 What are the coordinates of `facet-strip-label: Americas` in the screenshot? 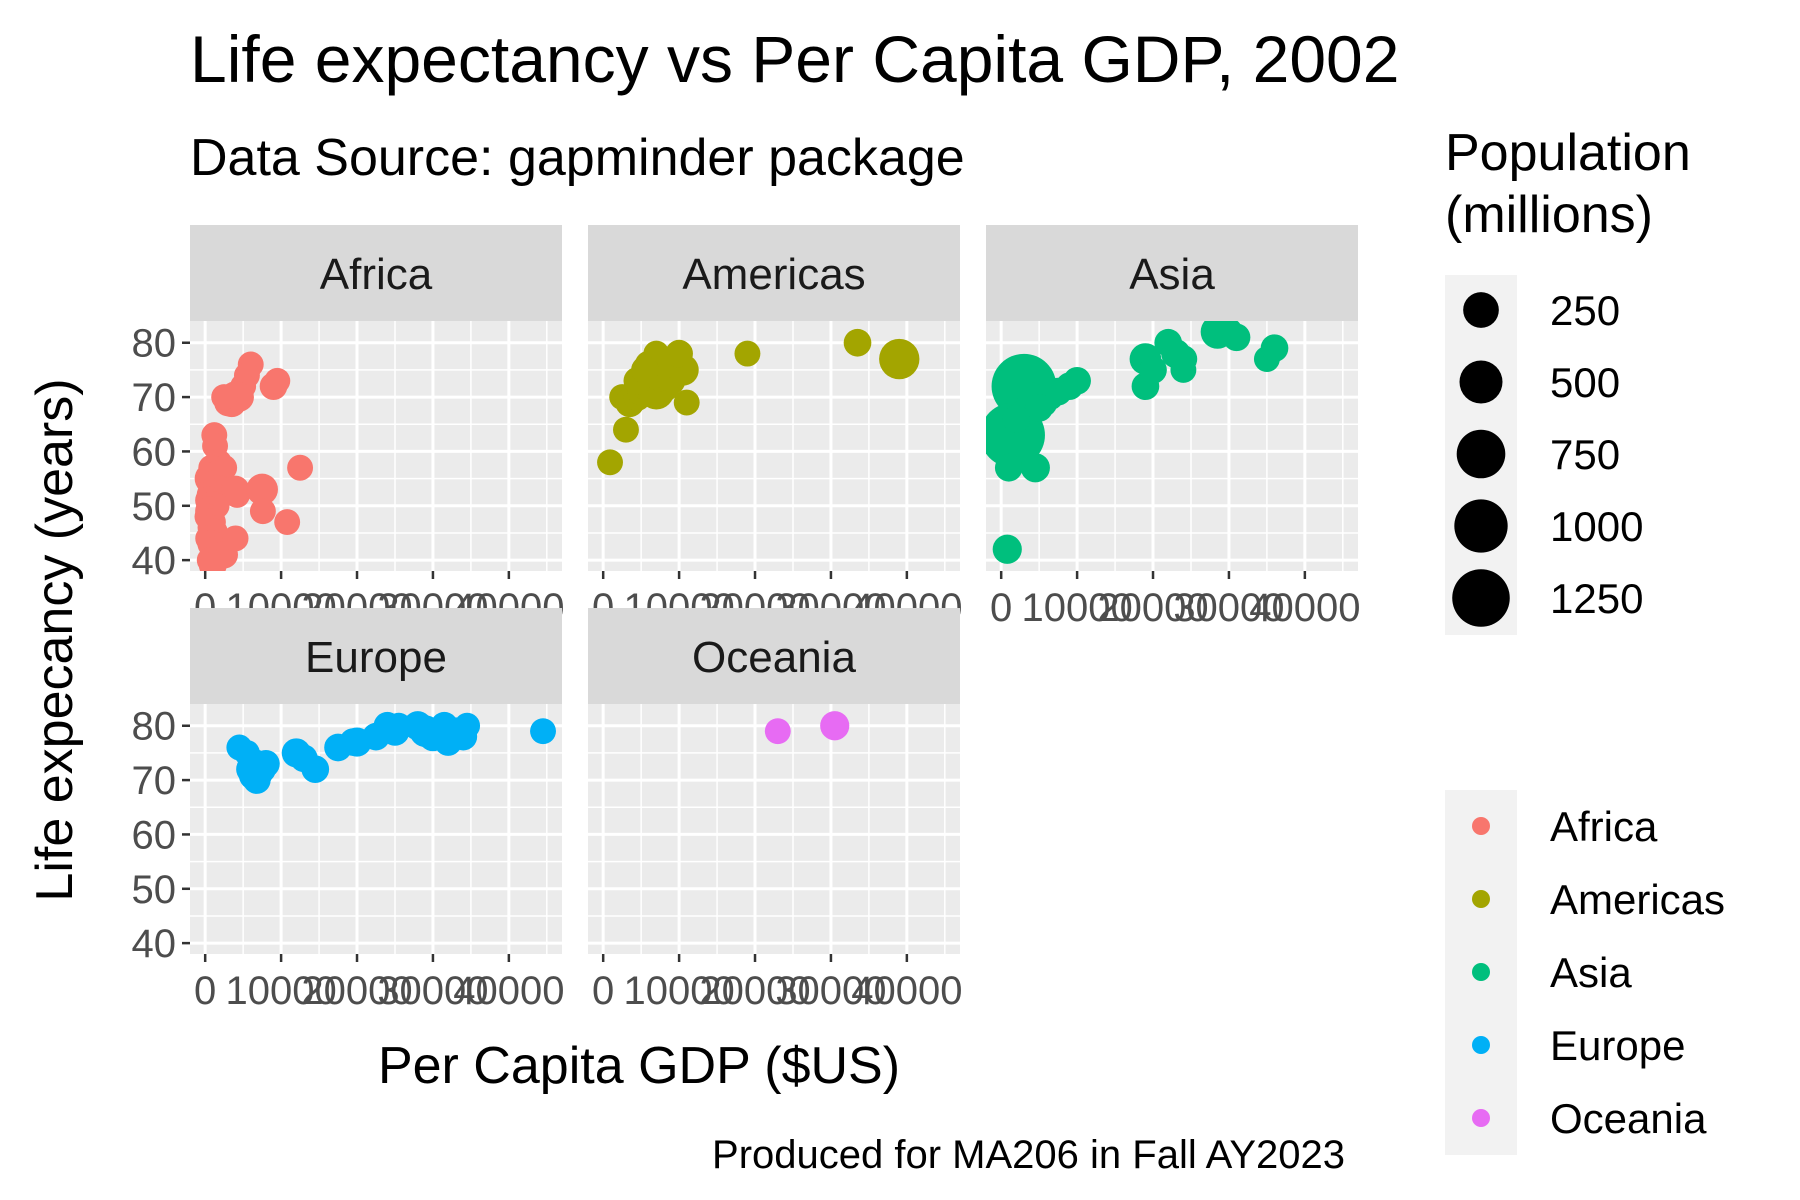 It's located at (773, 274).